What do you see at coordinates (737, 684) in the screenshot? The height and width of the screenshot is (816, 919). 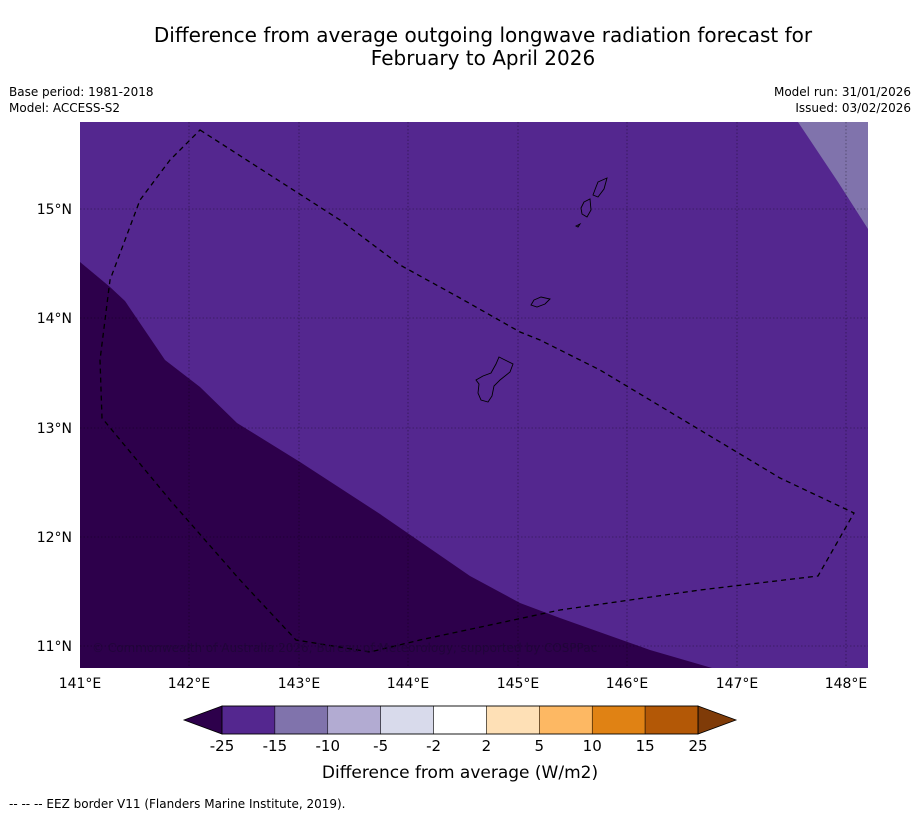 I see `lon-label-147e: 147°E` at bounding box center [737, 684].